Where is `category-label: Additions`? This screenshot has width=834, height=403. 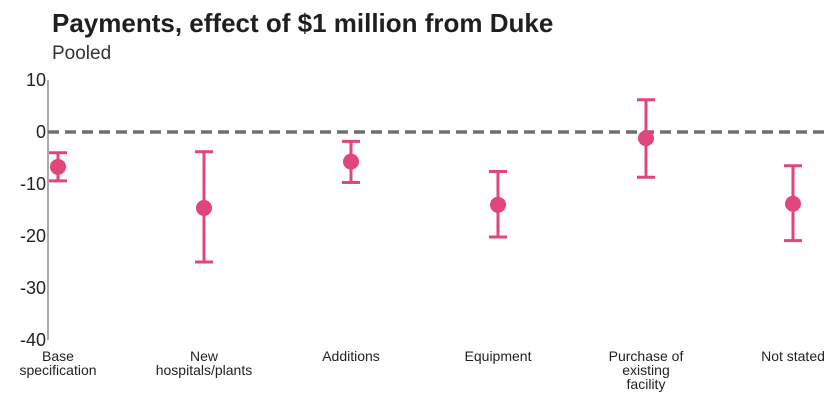
category-label: Additions is located at coordinates (351, 356).